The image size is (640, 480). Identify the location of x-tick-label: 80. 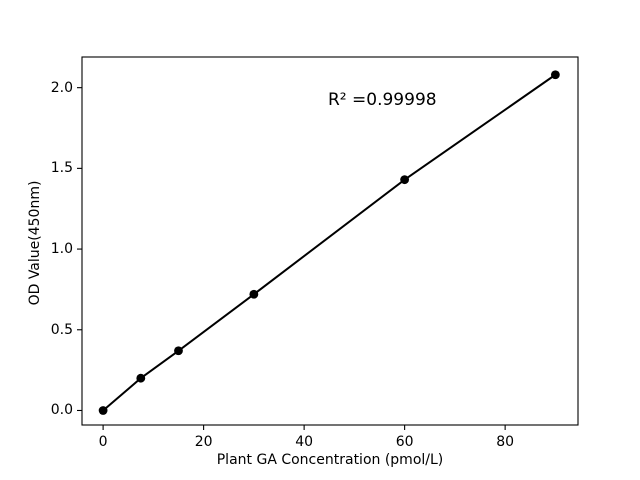
(505, 442).